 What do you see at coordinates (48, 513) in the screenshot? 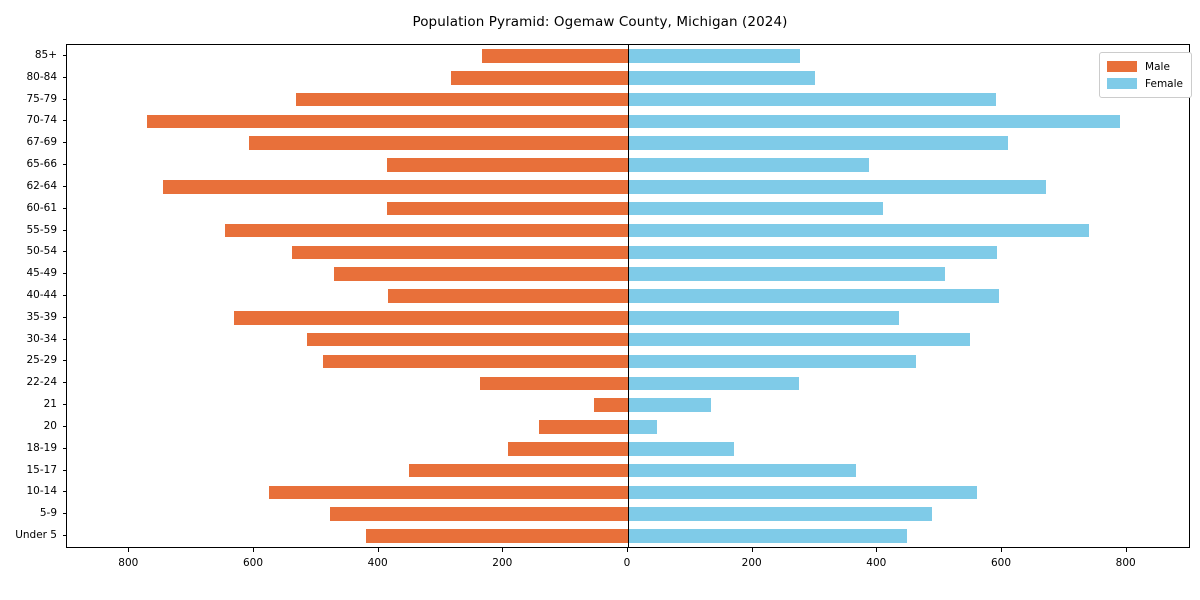
I see `y-axis-tick-label: 5-9` at bounding box center [48, 513].